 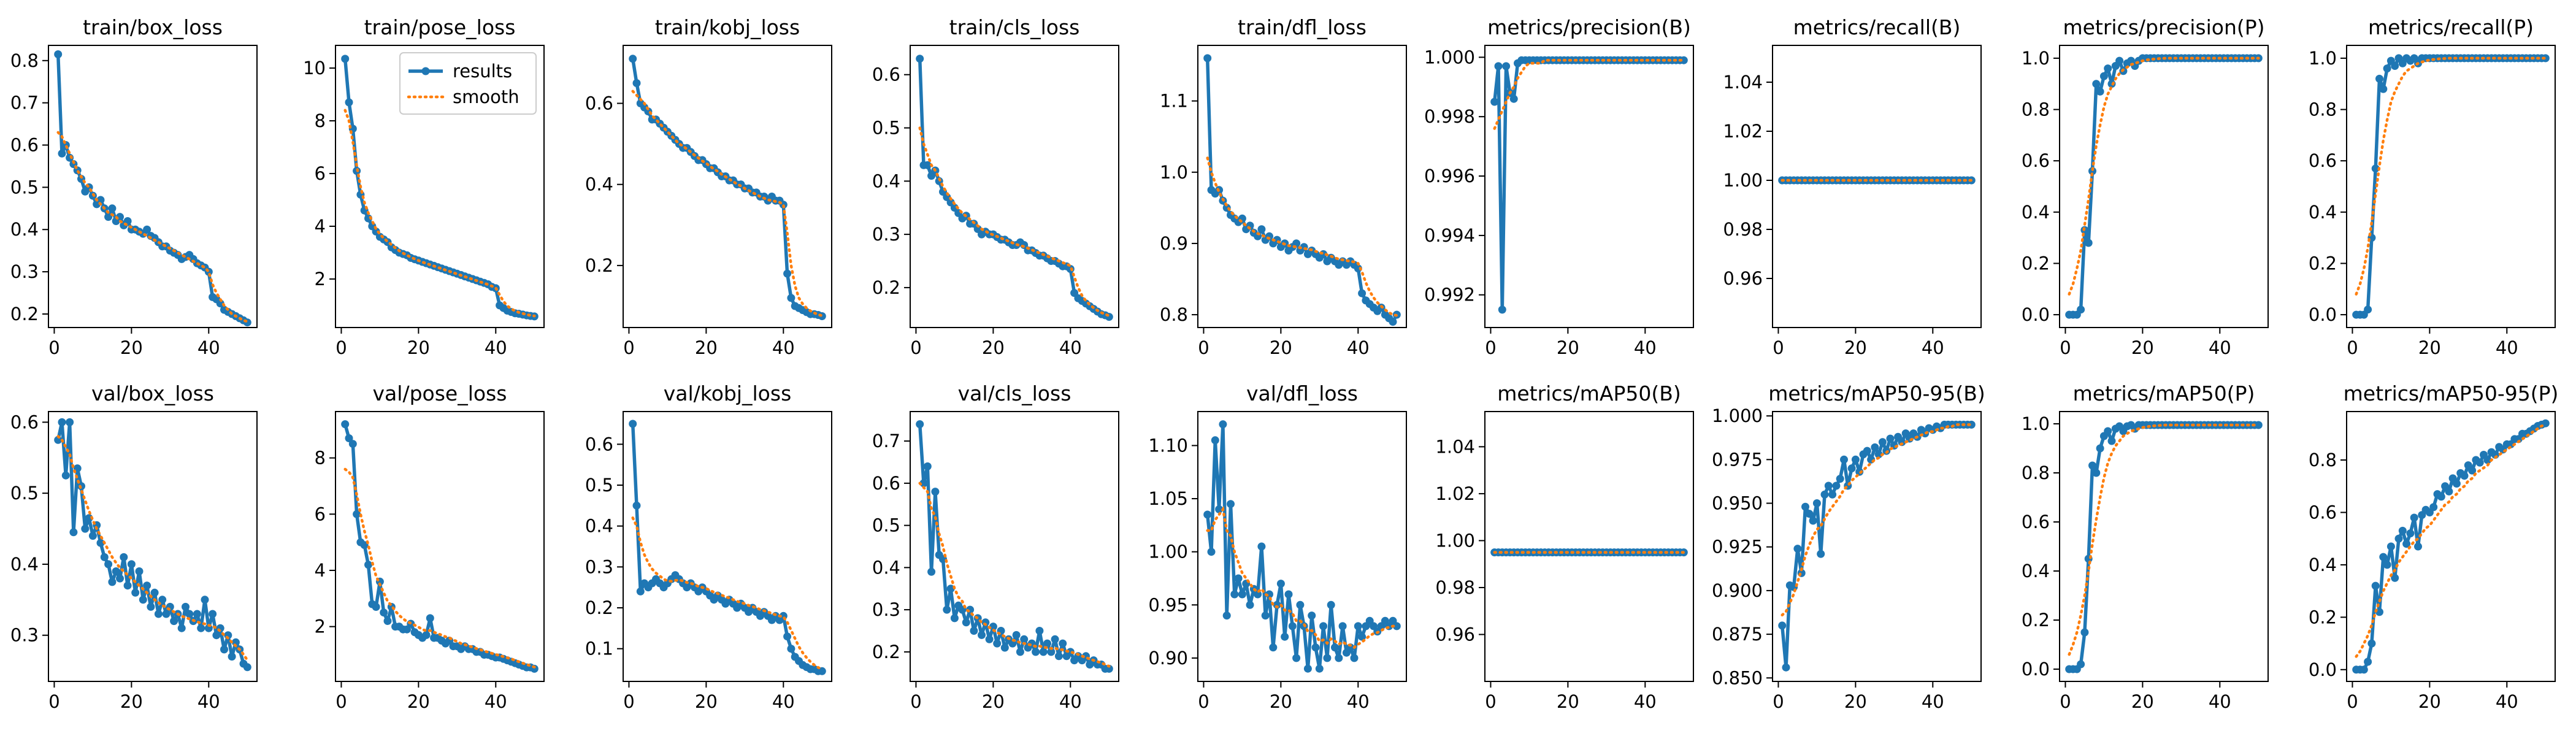 I want to click on y-tick-label: 1.1, so click(x=1174, y=101).